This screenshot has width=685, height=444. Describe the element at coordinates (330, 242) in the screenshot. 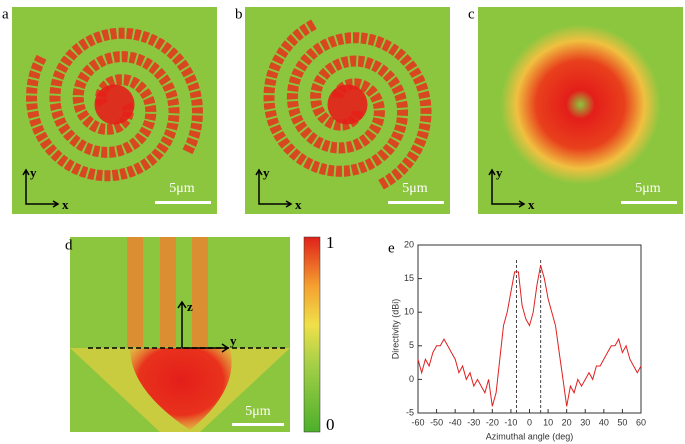

I see `colorbar-label: 1` at that location.